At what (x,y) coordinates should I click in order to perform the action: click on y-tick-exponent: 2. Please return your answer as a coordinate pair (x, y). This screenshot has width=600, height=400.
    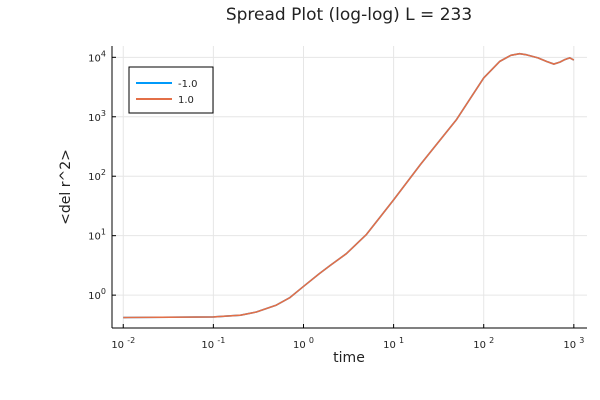
    Looking at the image, I should click on (103, 172).